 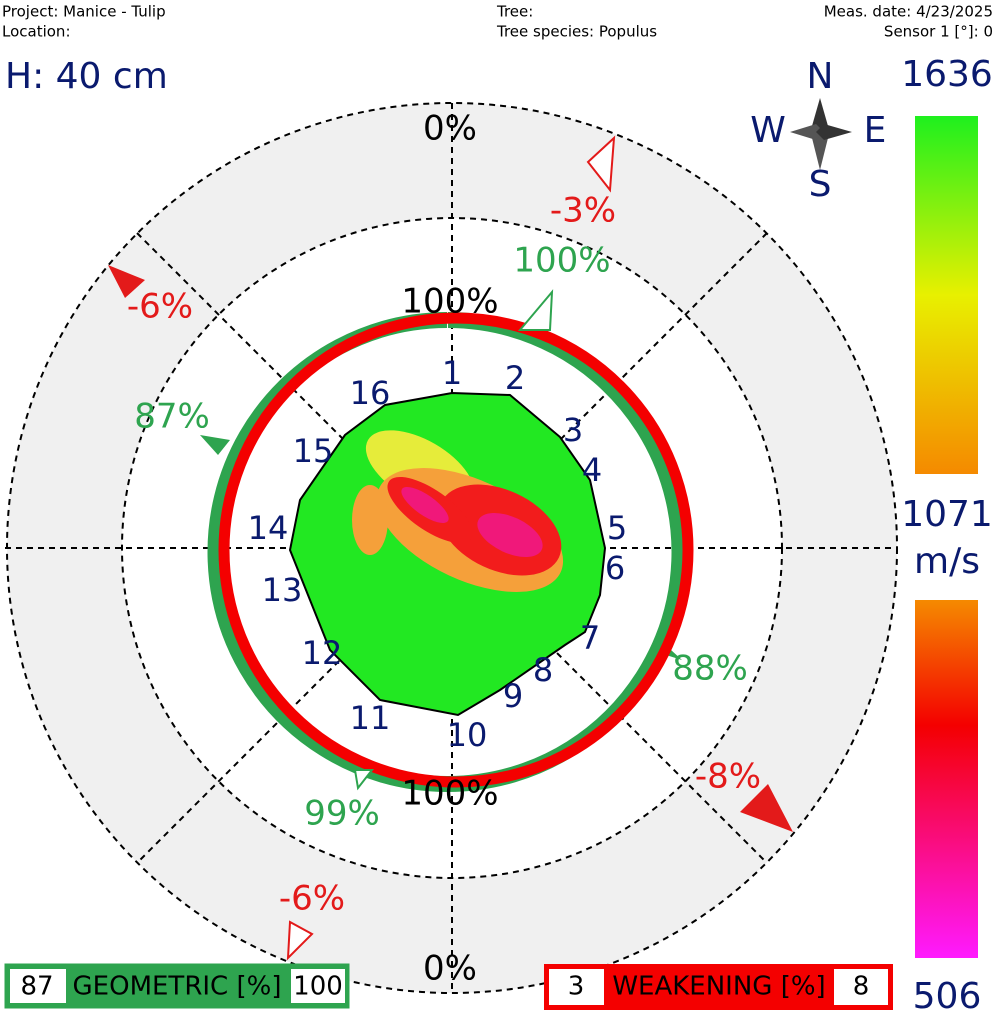 What do you see at coordinates (36, 987) in the screenshot?
I see `legend-min: 87` at bounding box center [36, 987].